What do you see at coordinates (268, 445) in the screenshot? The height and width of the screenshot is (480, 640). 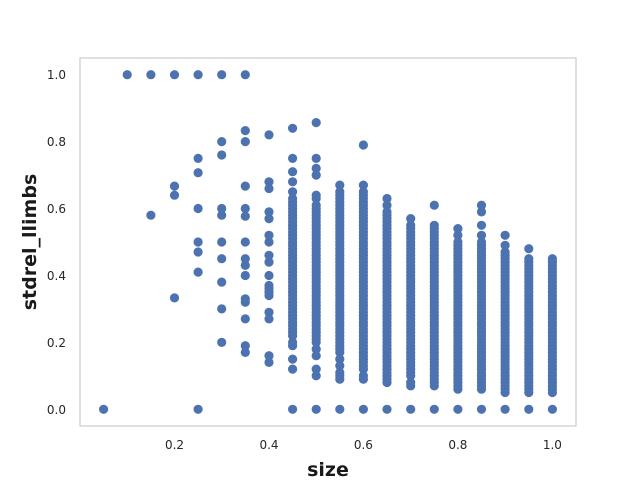 I see `x-tick-label: 0.4` at bounding box center [268, 445].